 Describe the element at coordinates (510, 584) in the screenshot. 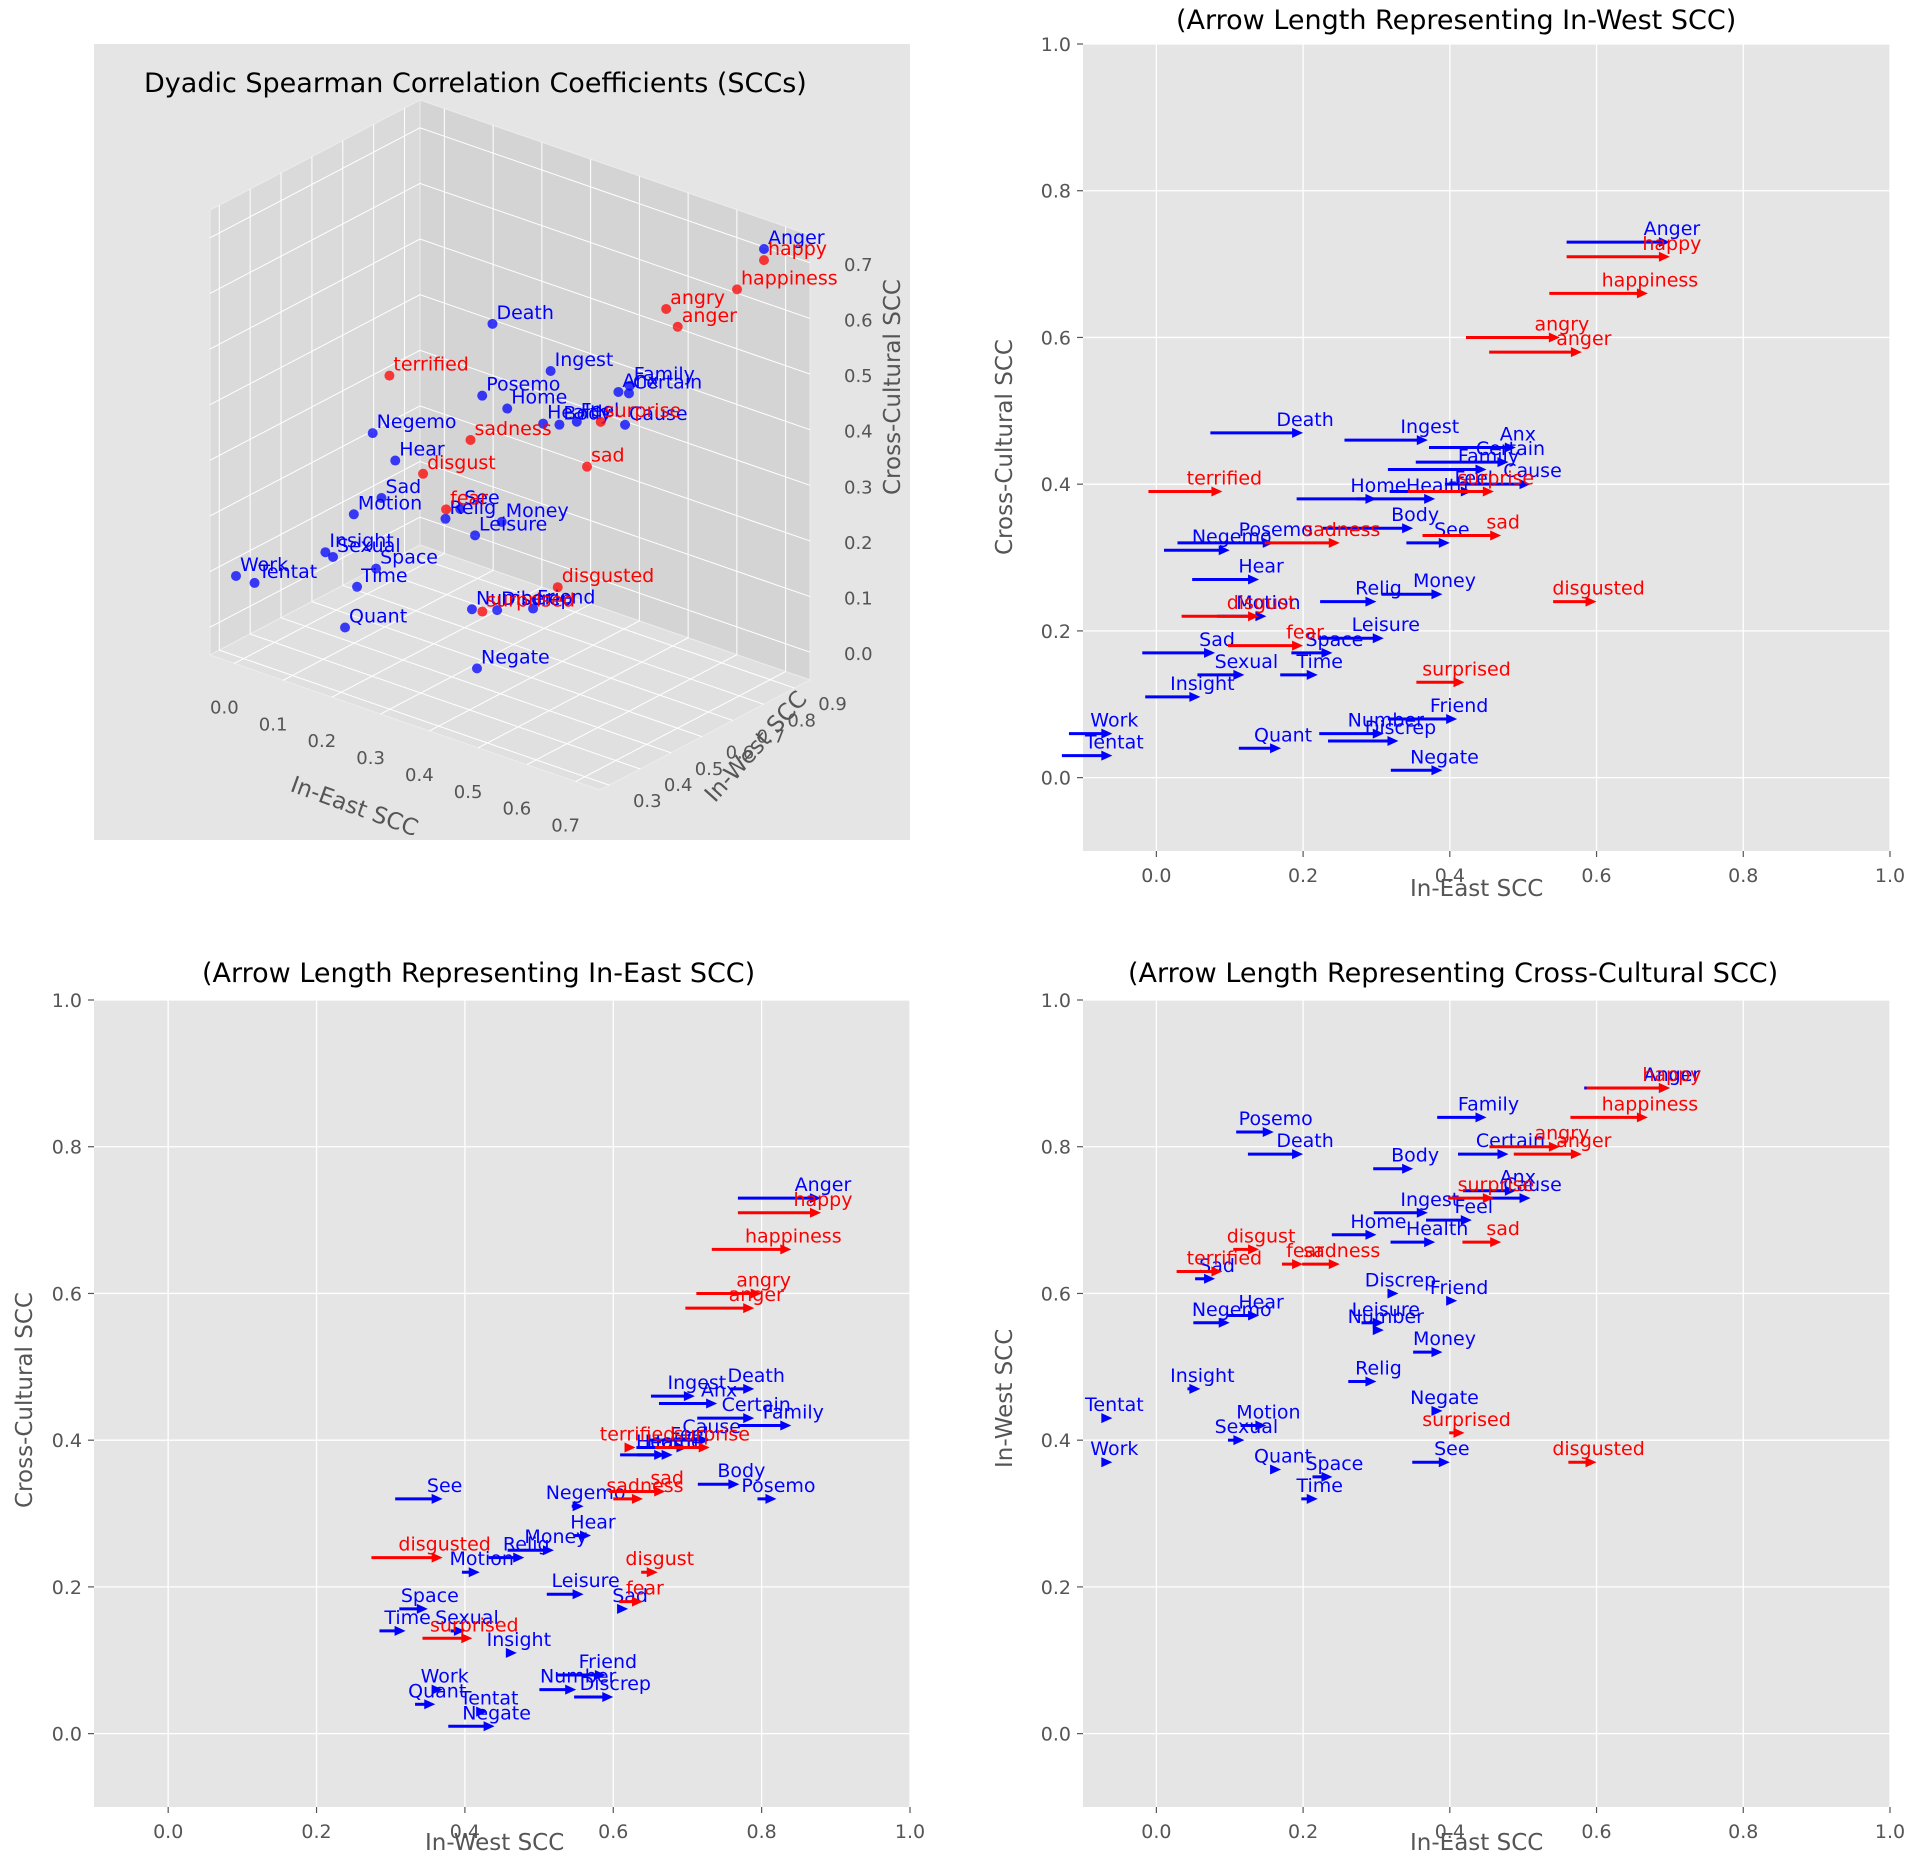

I see `grid-line-z` at that location.